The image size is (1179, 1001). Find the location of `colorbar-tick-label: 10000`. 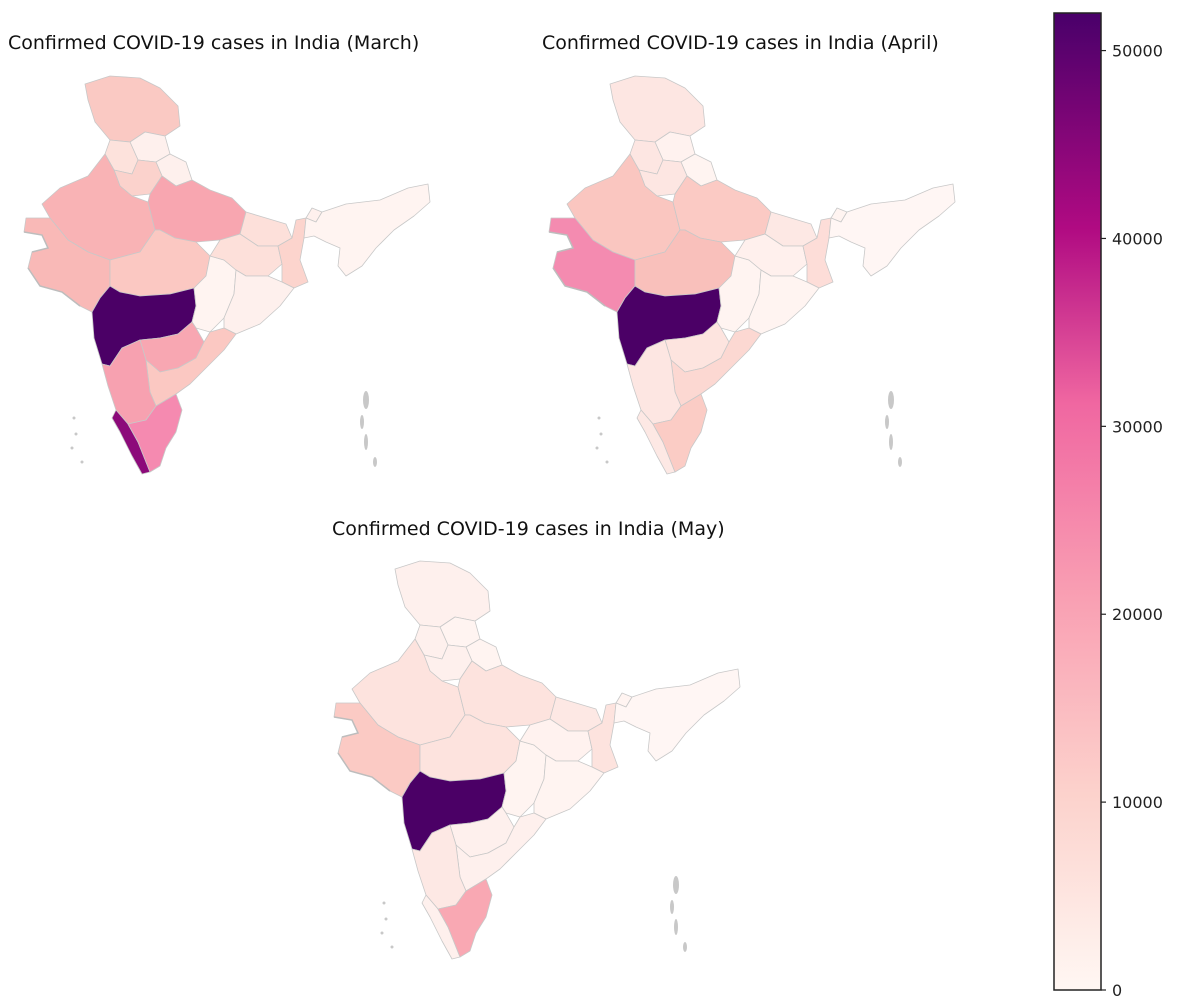

colorbar-tick-label: 10000 is located at coordinates (1137, 802).